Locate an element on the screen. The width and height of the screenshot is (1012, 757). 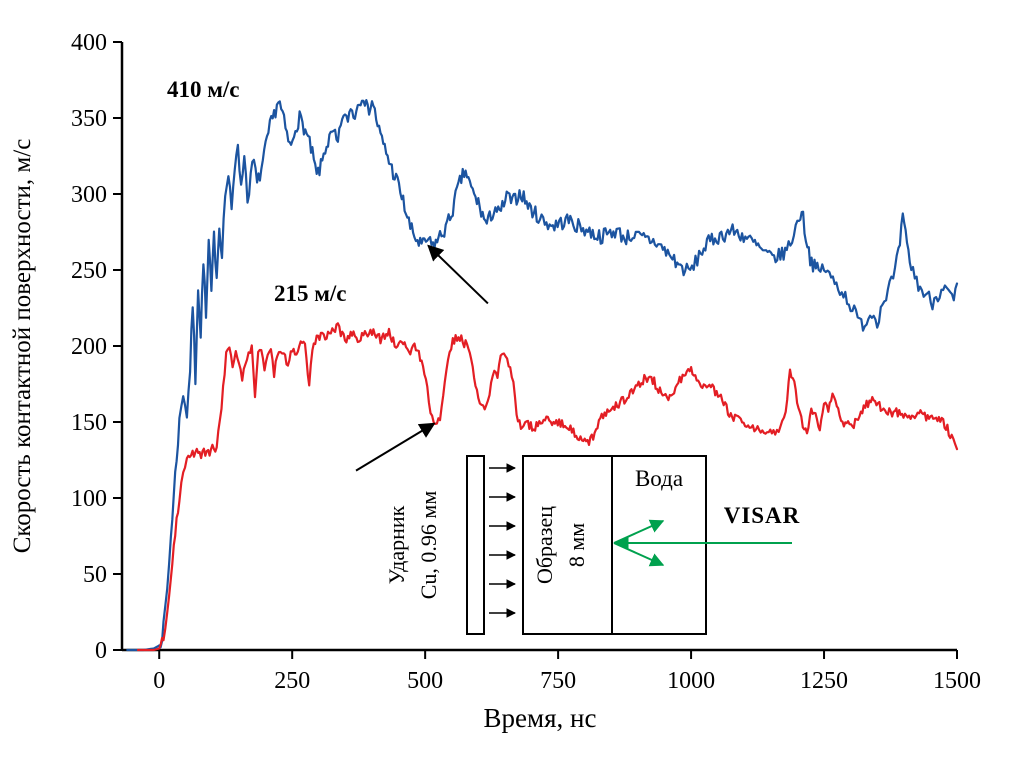
x-tick-label: 0 is located at coordinates (159, 681).